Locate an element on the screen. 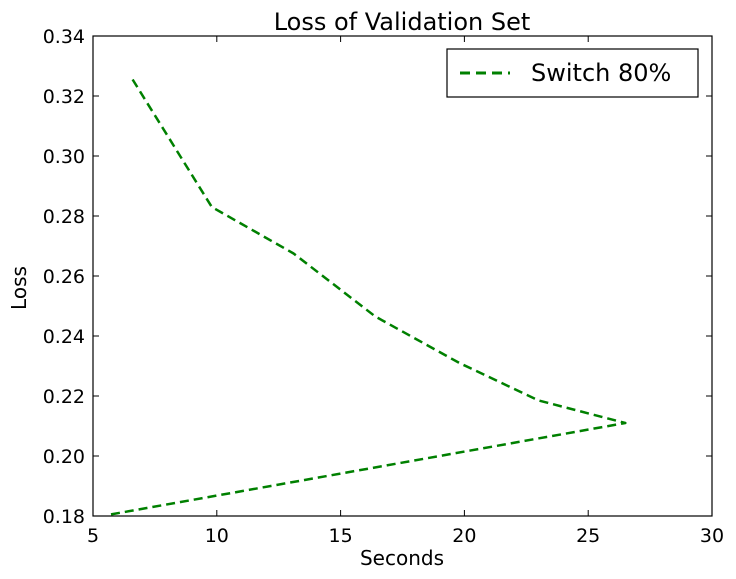 The image size is (736, 579). y-tick-label: 0.20 is located at coordinates (64, 457).